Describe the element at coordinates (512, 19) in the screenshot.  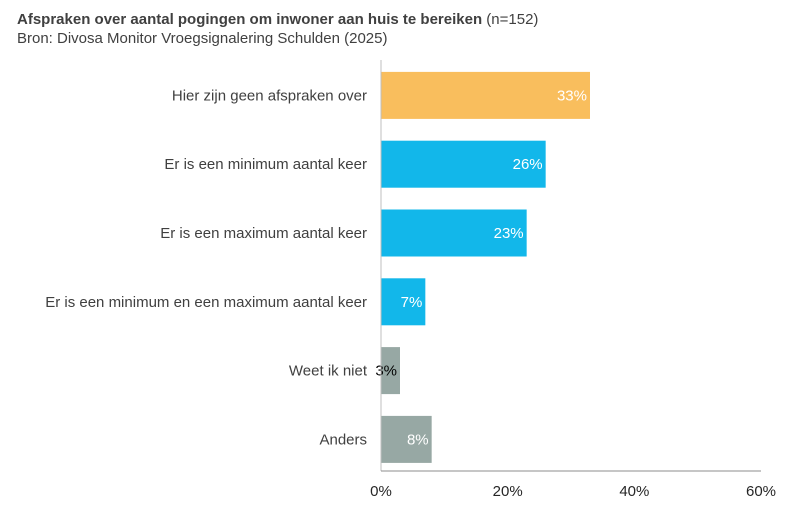
I see `chart-sample-size: (n=152)` at that location.